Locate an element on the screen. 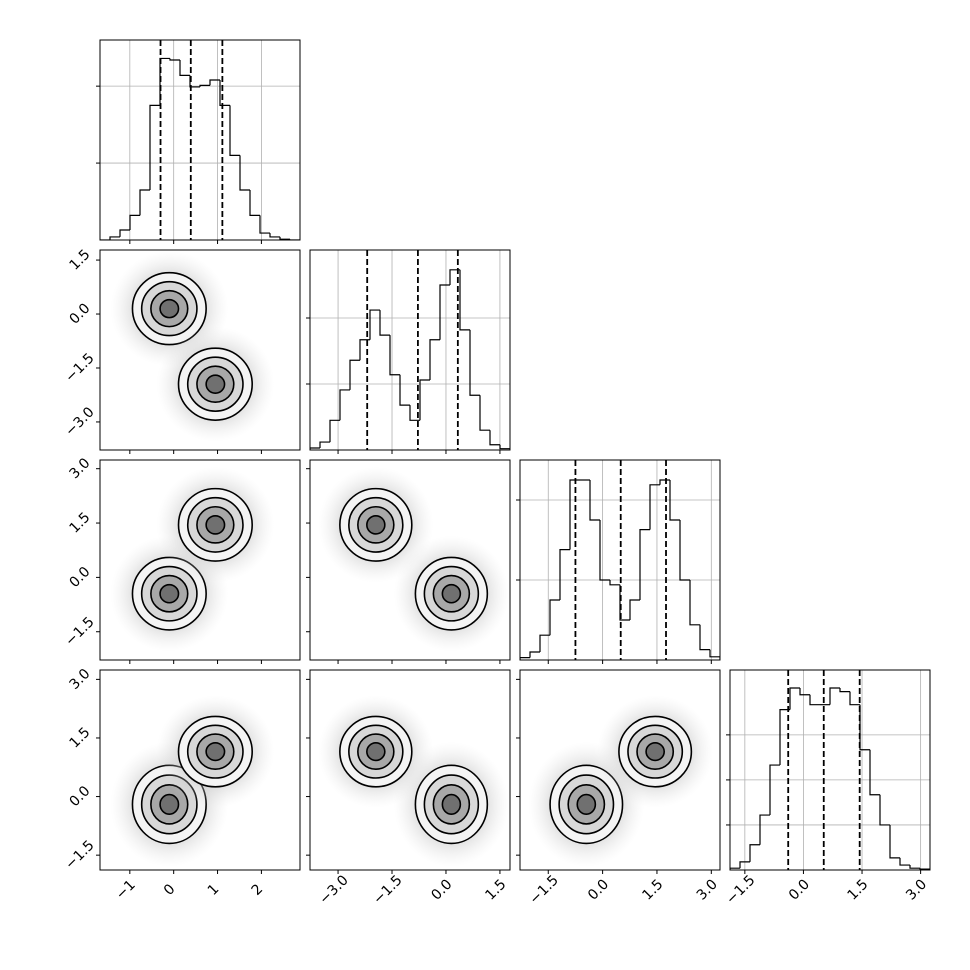 The width and height of the screenshot is (970, 970). x-tick-label: −1 is located at coordinates (126, 890).